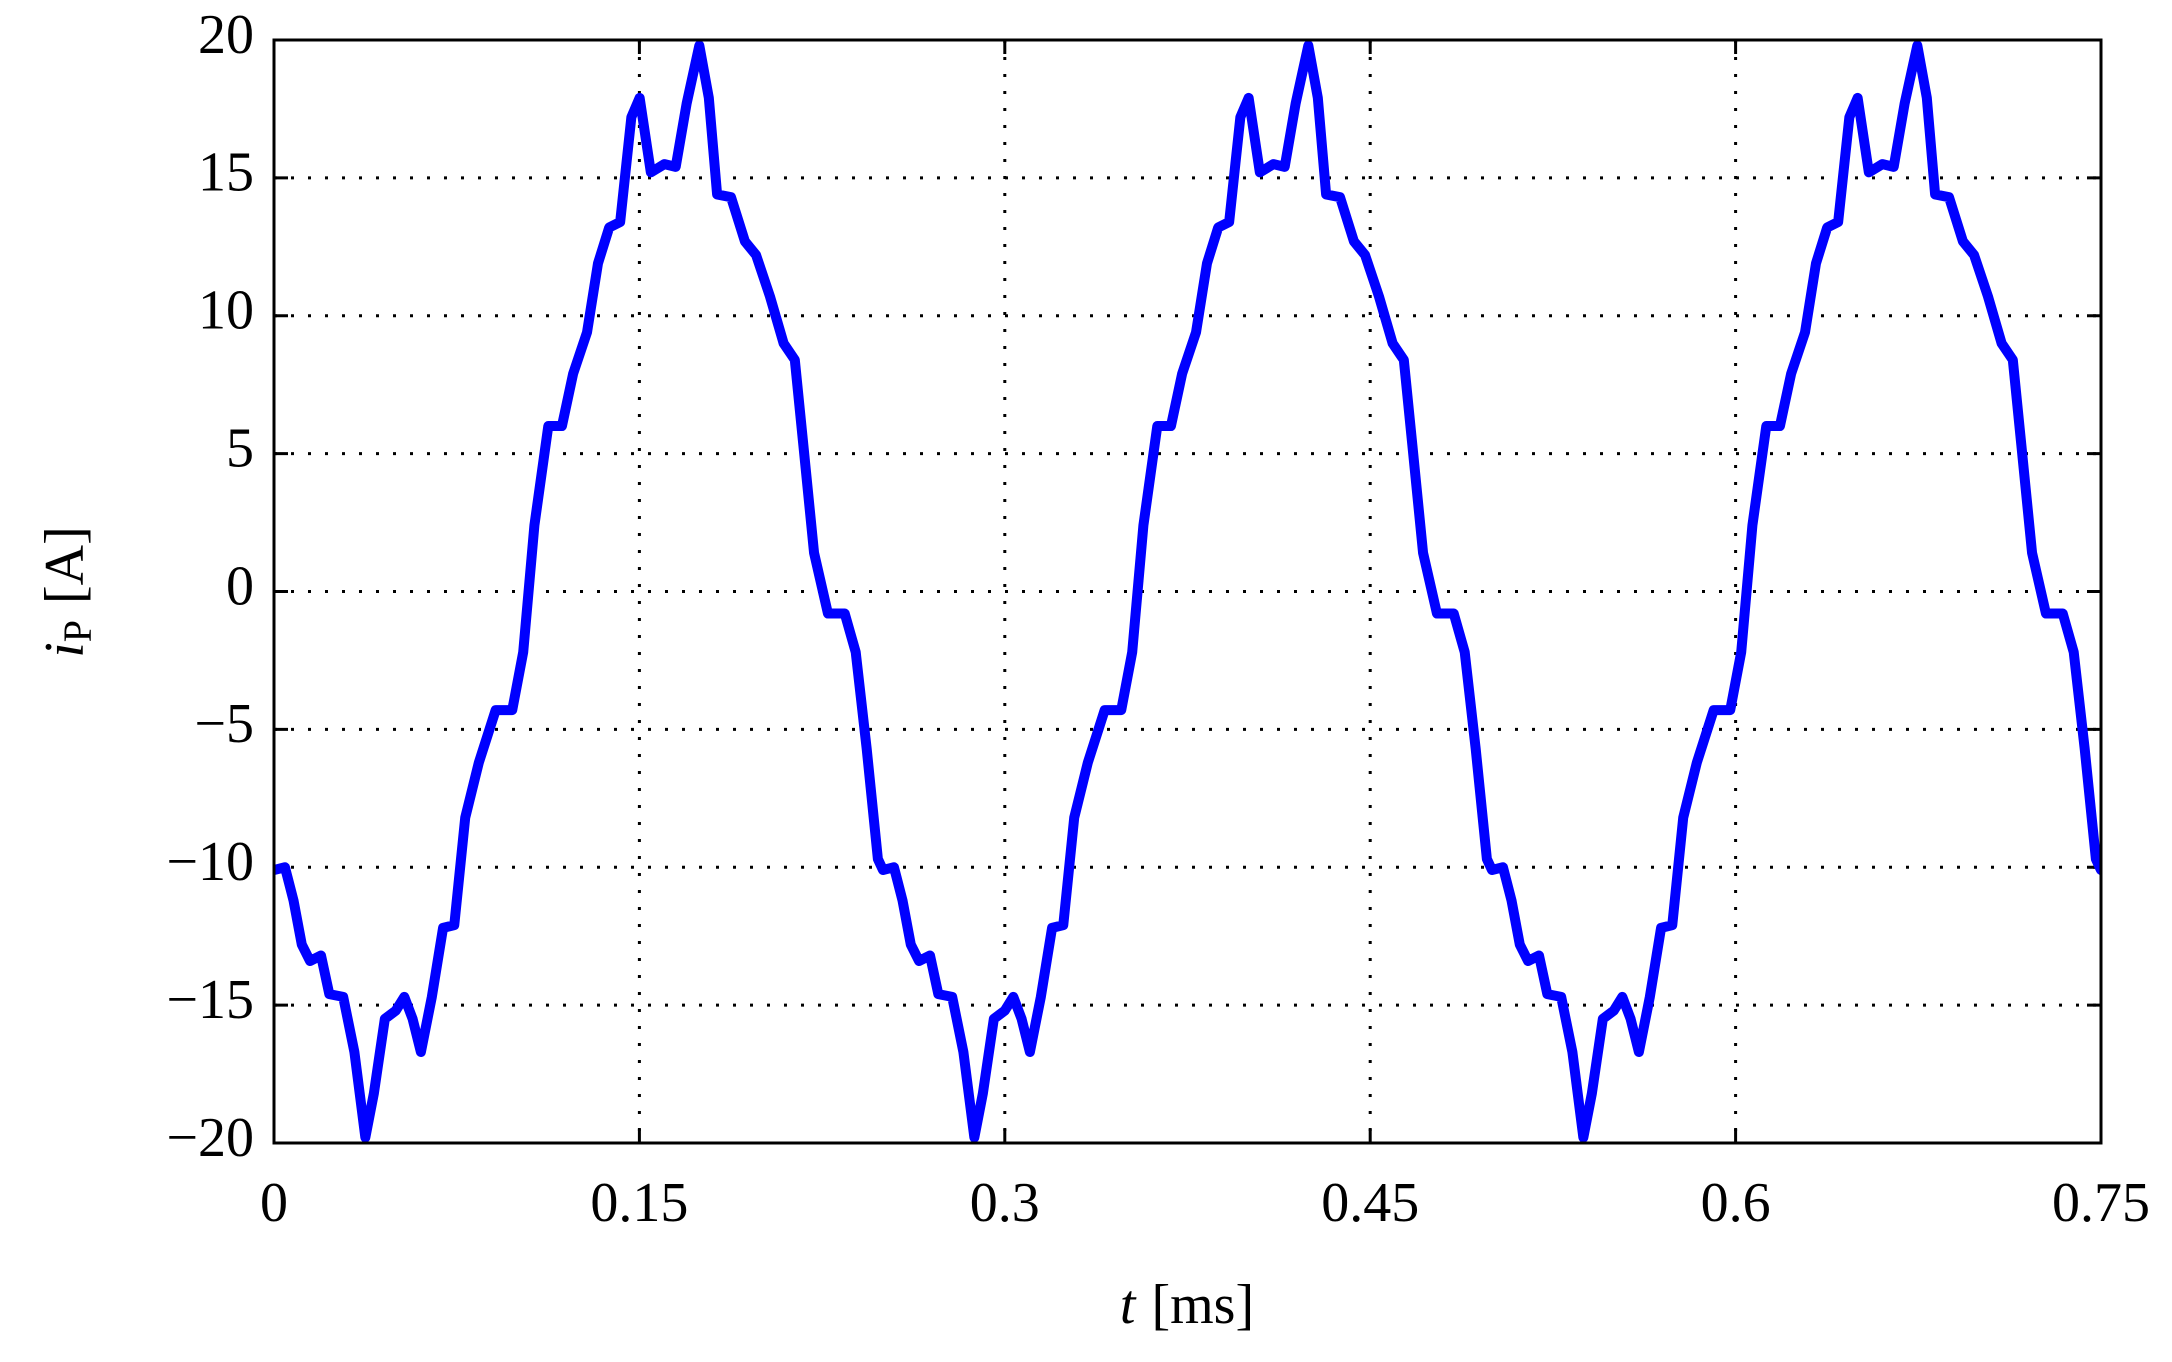 This screenshot has height=1362, width=2172. Describe the element at coordinates (226, 173) in the screenshot. I see `y-tick-label: 15` at that location.